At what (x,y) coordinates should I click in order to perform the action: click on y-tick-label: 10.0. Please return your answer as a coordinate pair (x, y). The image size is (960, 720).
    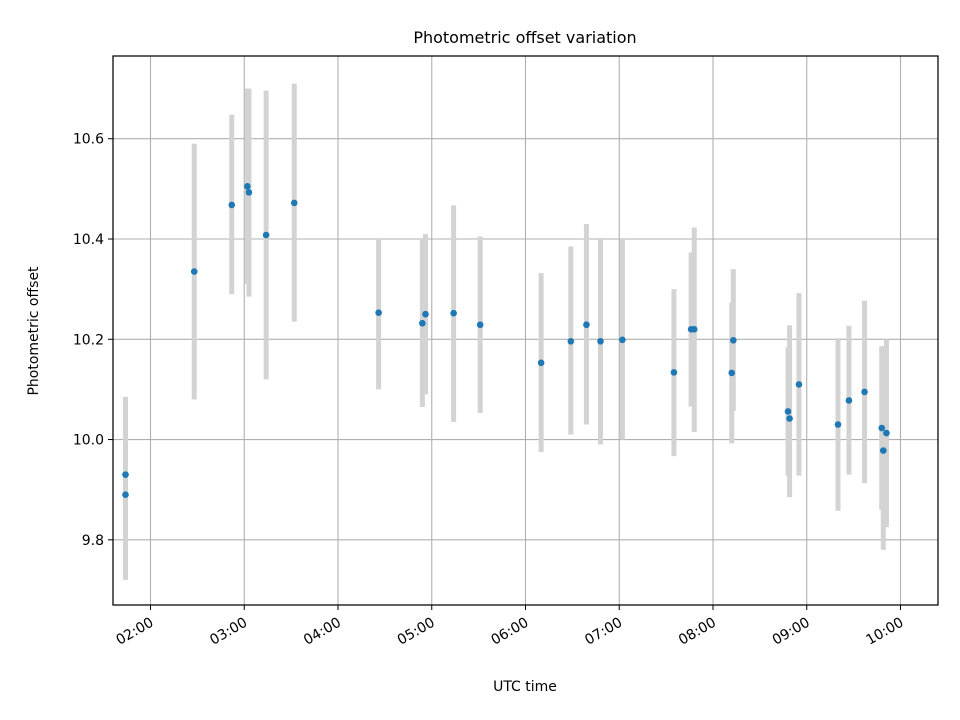
    Looking at the image, I should click on (88, 441).